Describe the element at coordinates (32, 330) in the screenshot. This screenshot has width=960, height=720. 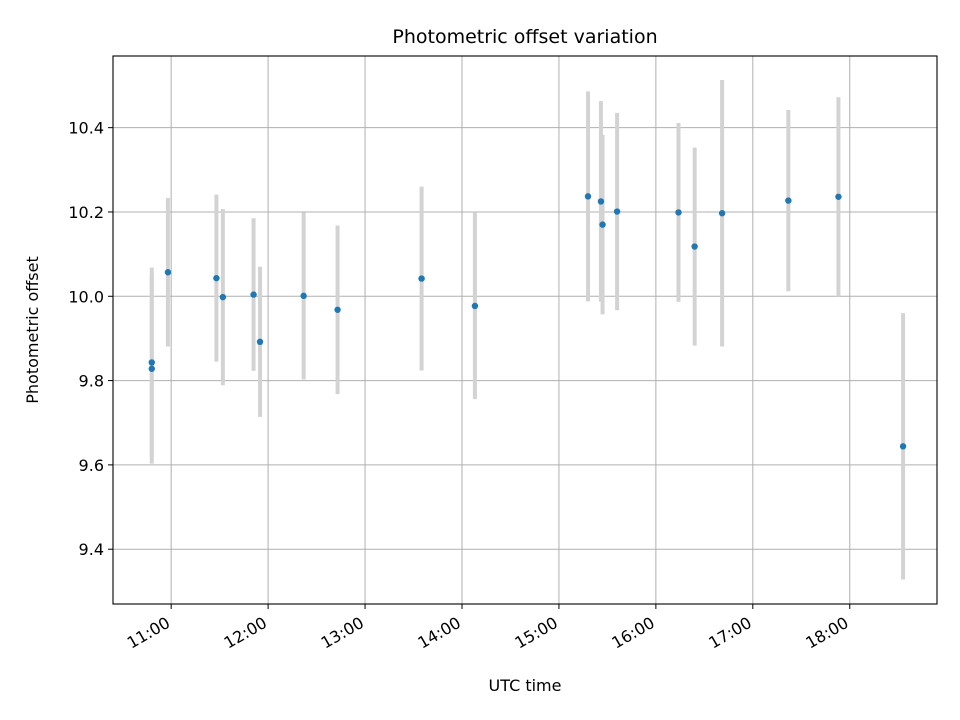
I see `y-axis-label: Photometric offset` at that location.